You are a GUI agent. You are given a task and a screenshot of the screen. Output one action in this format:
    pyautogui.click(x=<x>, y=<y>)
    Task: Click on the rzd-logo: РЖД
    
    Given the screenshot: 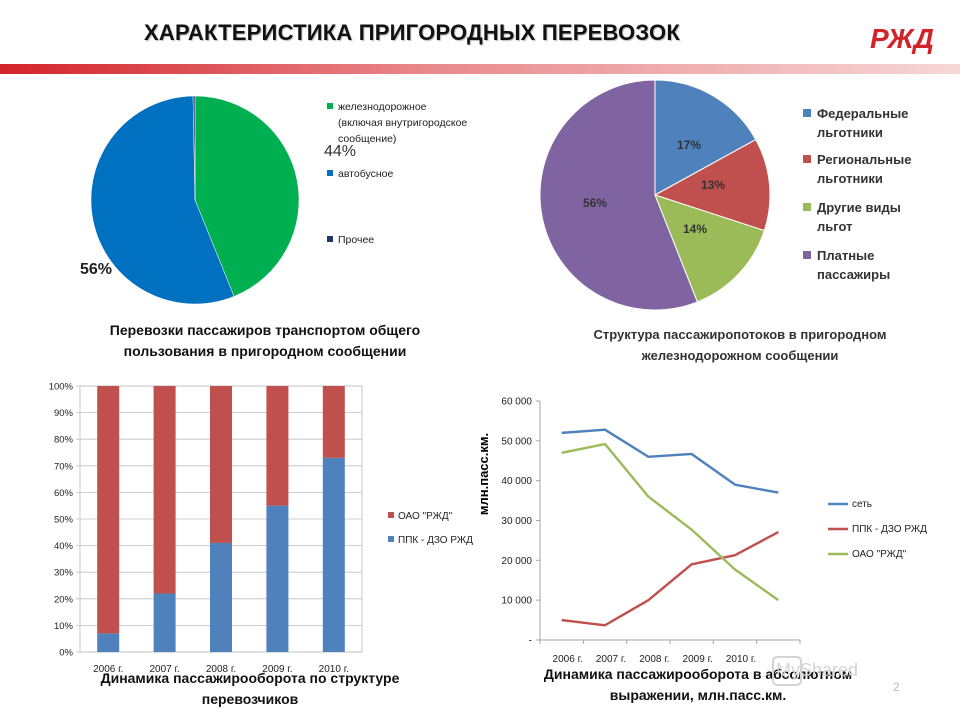 What is the action you would take?
    pyautogui.click(x=902, y=38)
    